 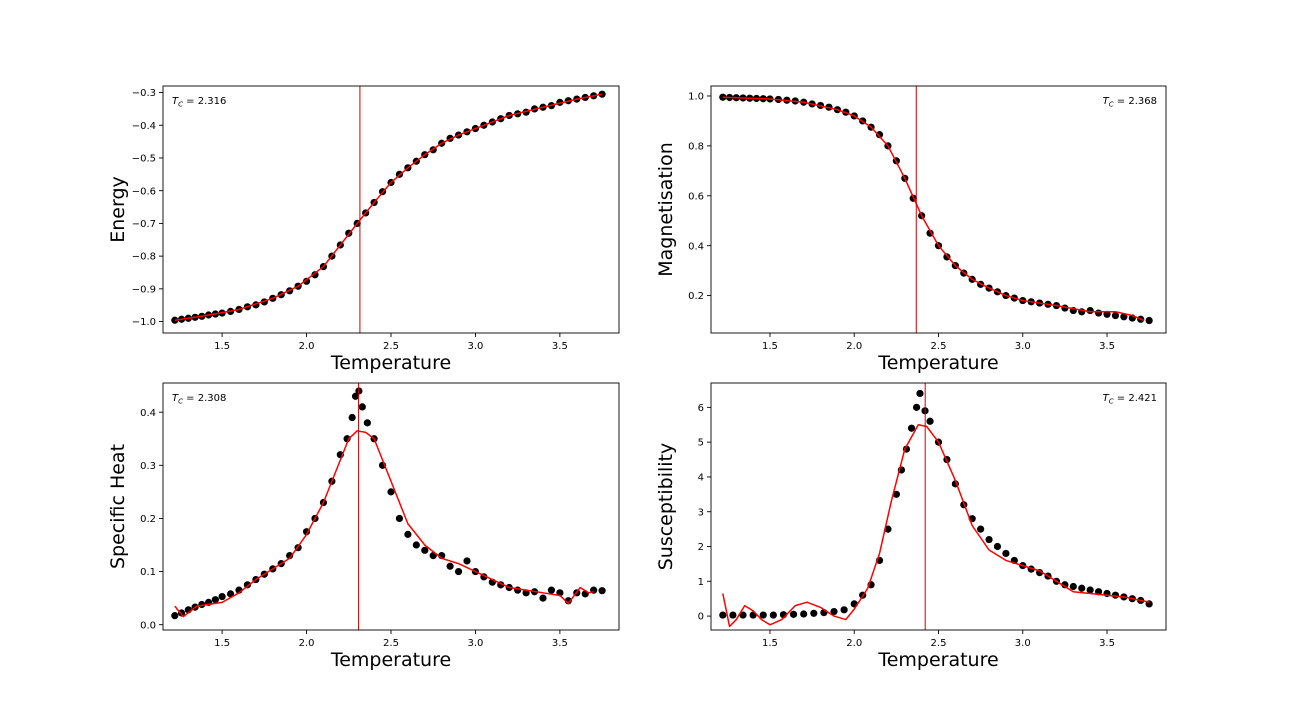 I want to click on magnetisation-y-tick-label: 0.8, so click(x=696, y=146).